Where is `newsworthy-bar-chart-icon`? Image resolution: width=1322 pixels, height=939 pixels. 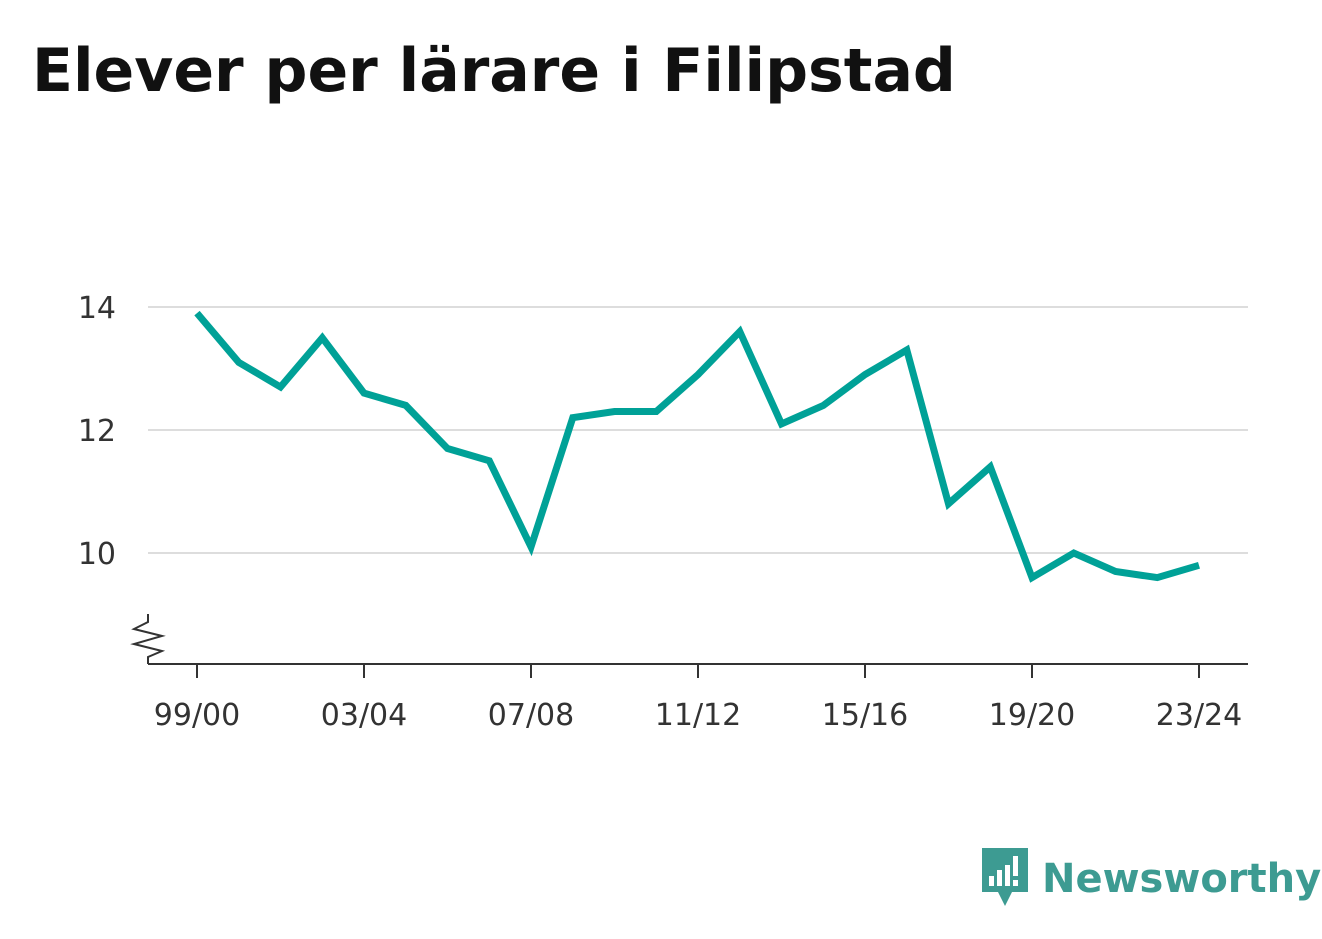
newsworthy-bar-chart-icon is located at coordinates (1005, 877).